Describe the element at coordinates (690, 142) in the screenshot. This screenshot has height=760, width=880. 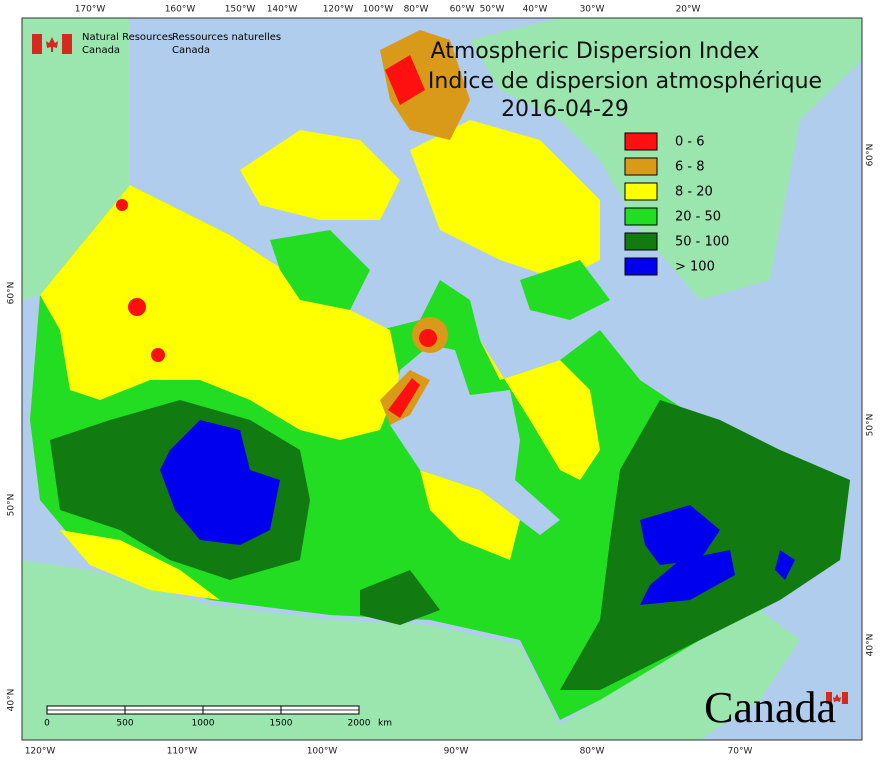
I see `legend-label: 0 - 6` at that location.